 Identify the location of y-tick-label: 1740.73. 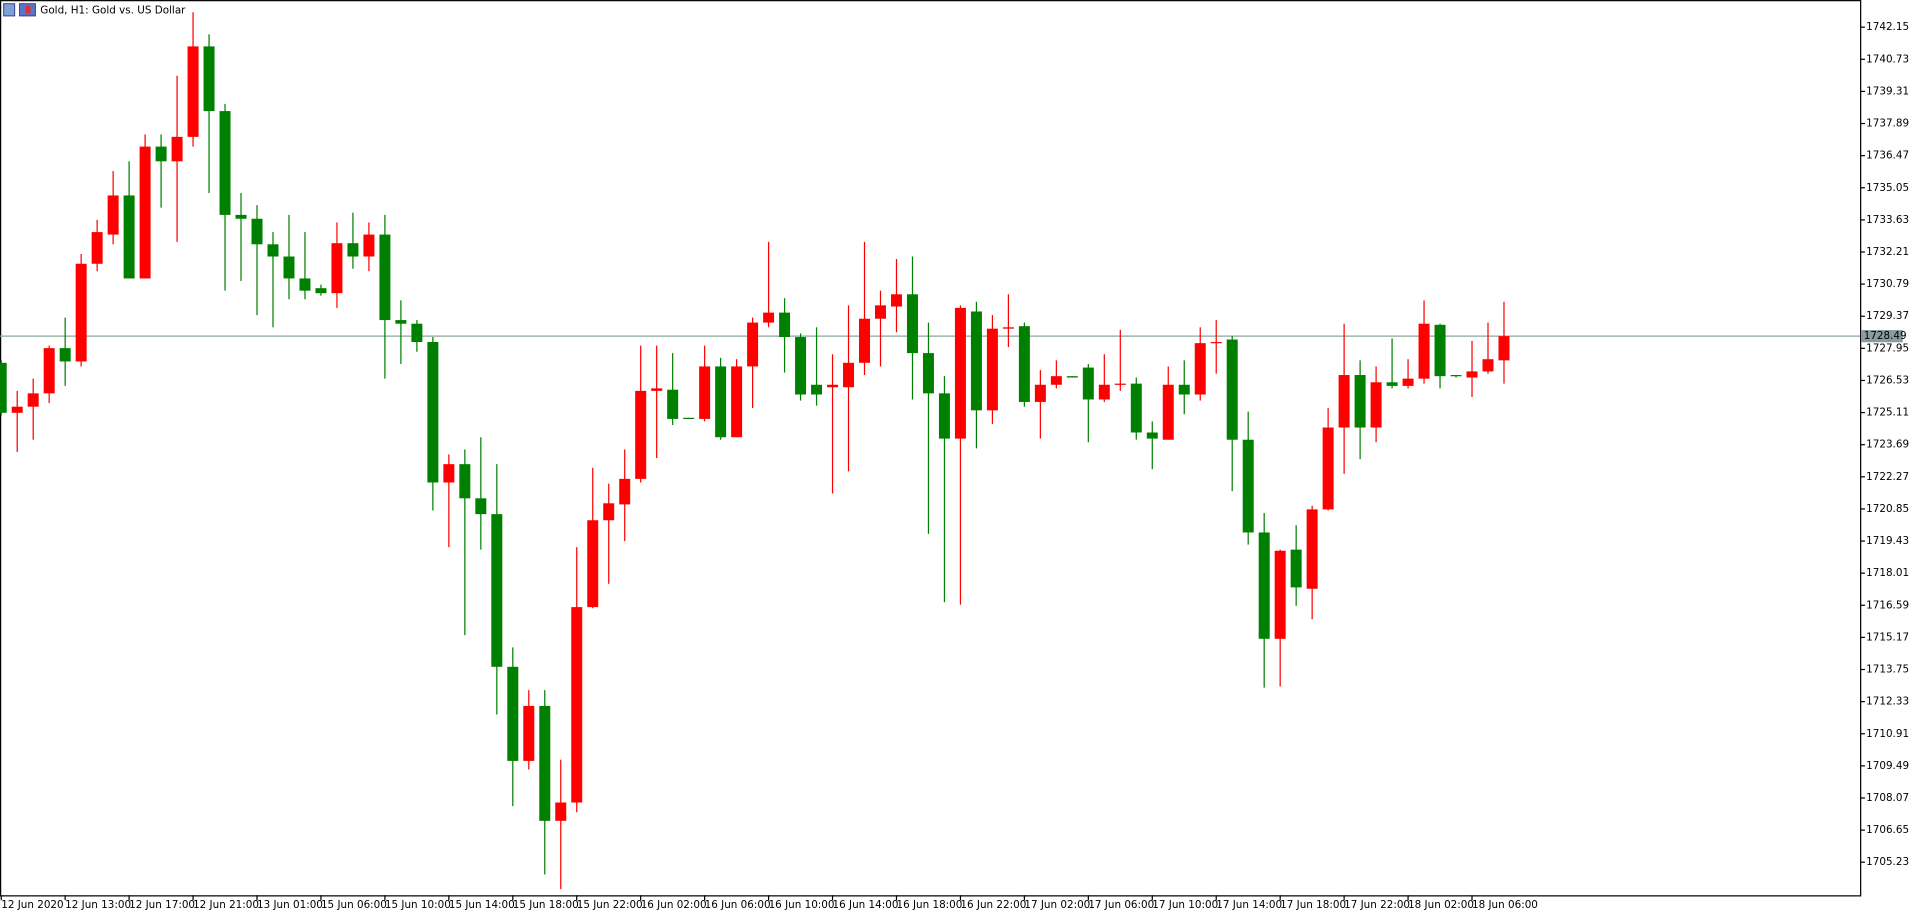
(1887, 59).